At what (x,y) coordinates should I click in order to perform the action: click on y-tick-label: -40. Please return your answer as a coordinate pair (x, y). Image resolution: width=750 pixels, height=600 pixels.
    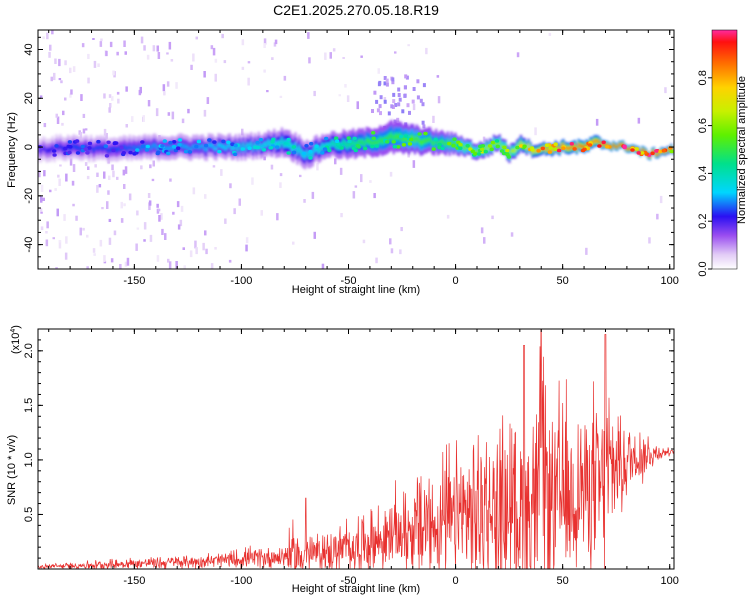
    Looking at the image, I should click on (29, 245).